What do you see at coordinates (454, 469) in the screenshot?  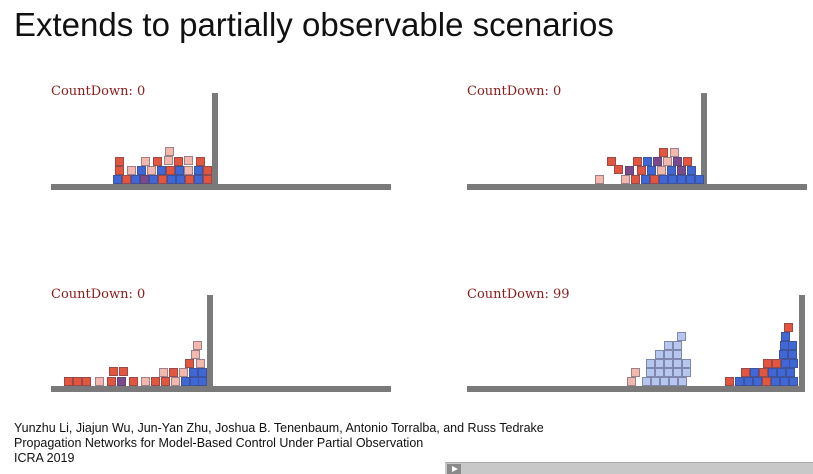 I see `play-icon` at bounding box center [454, 469].